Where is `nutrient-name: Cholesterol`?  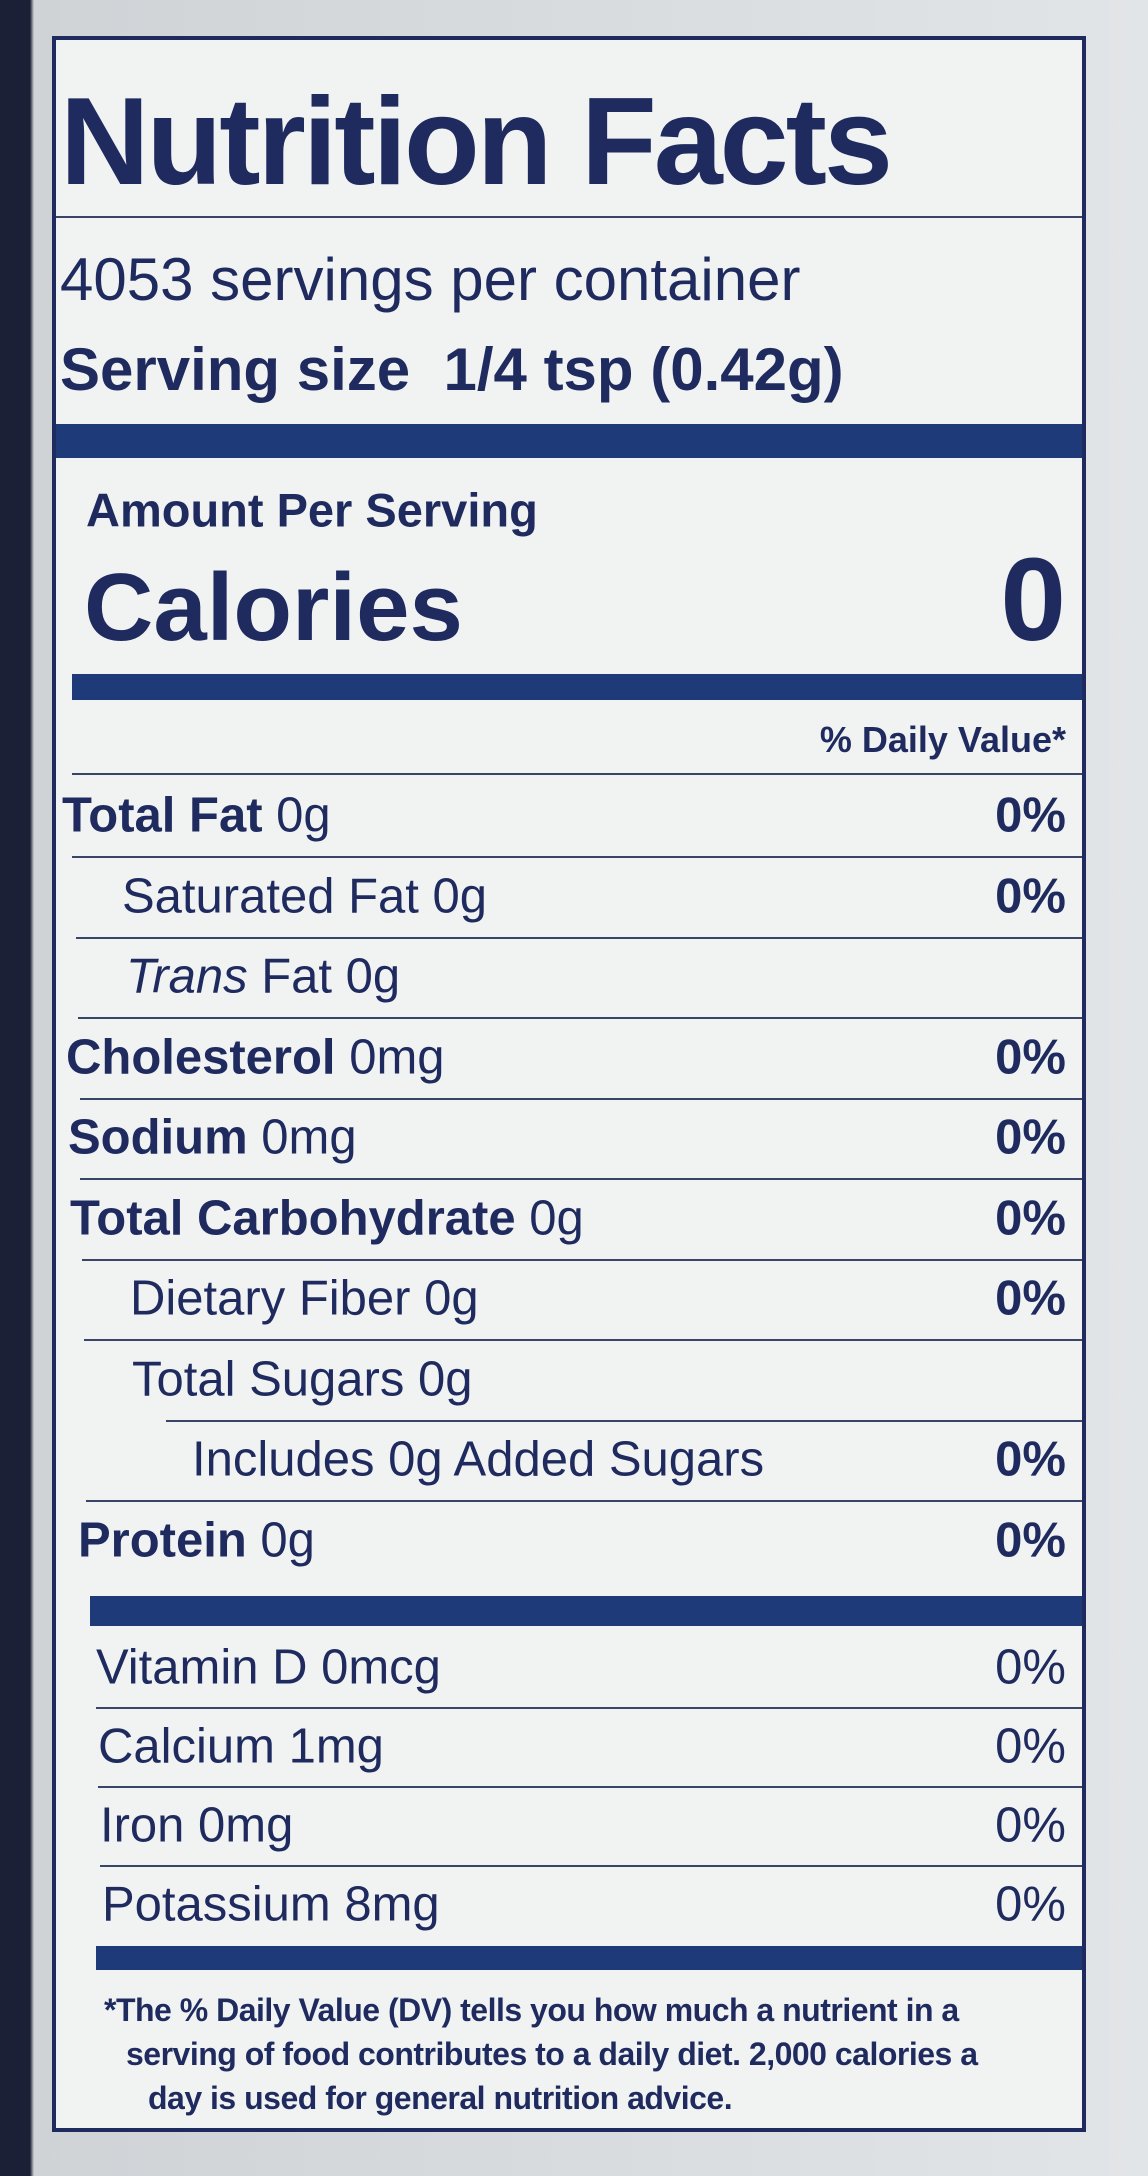 nutrient-name: Cholesterol is located at coordinates (201, 1057).